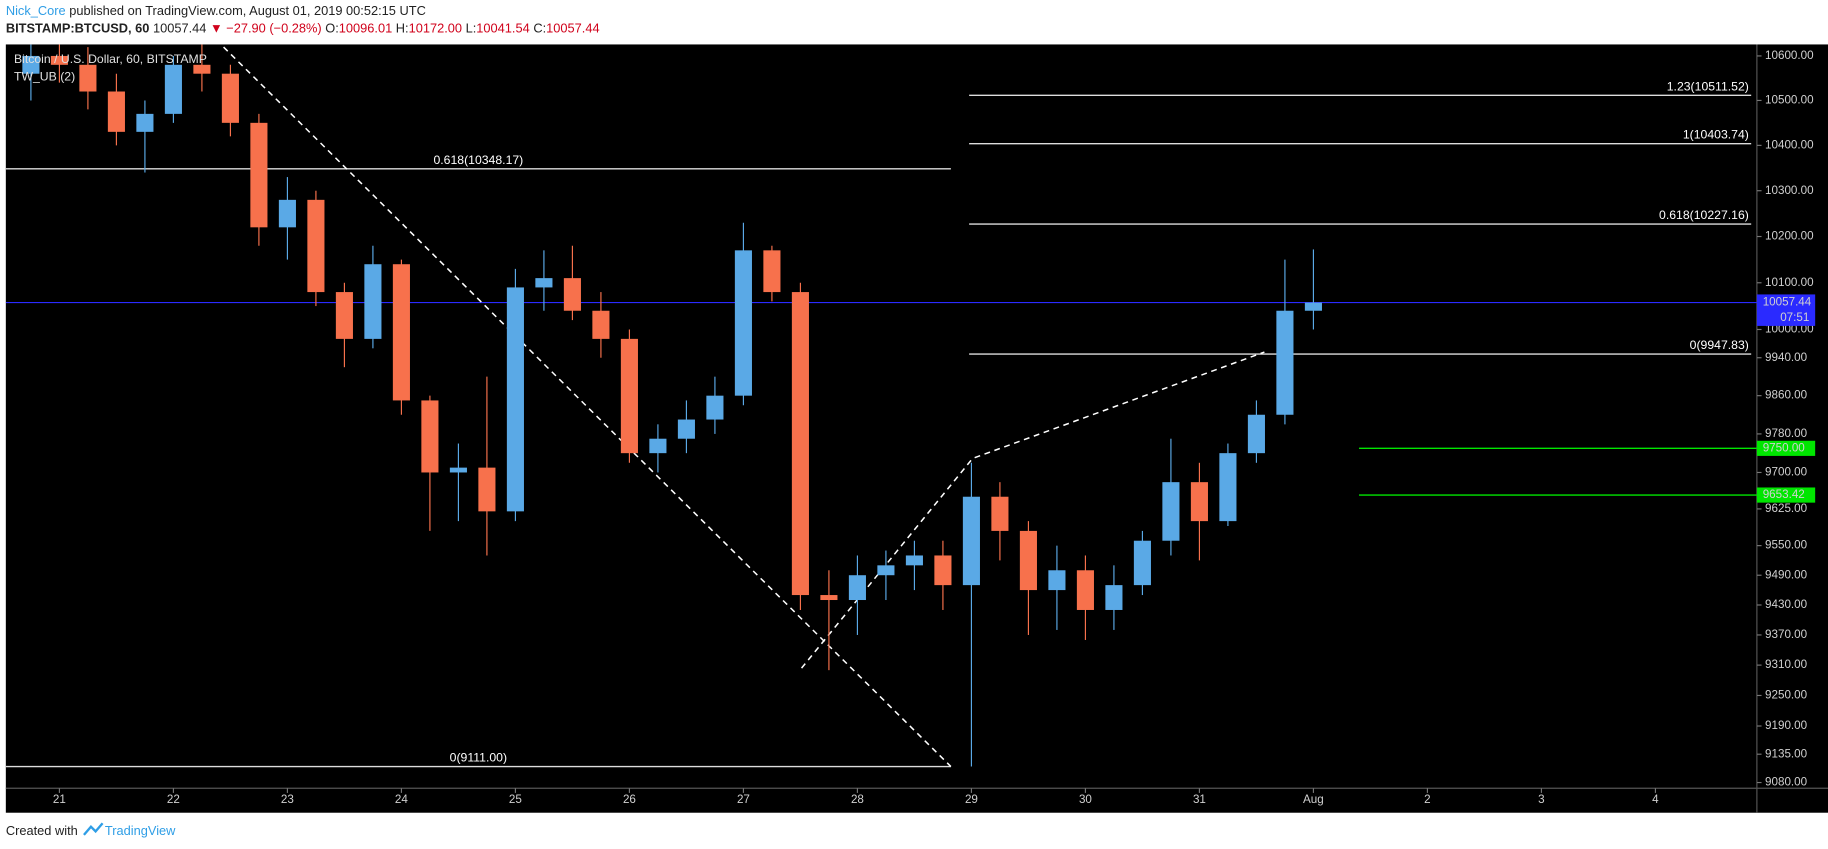  What do you see at coordinates (36, 10) in the screenshot?
I see `author: Nick_Core` at bounding box center [36, 10].